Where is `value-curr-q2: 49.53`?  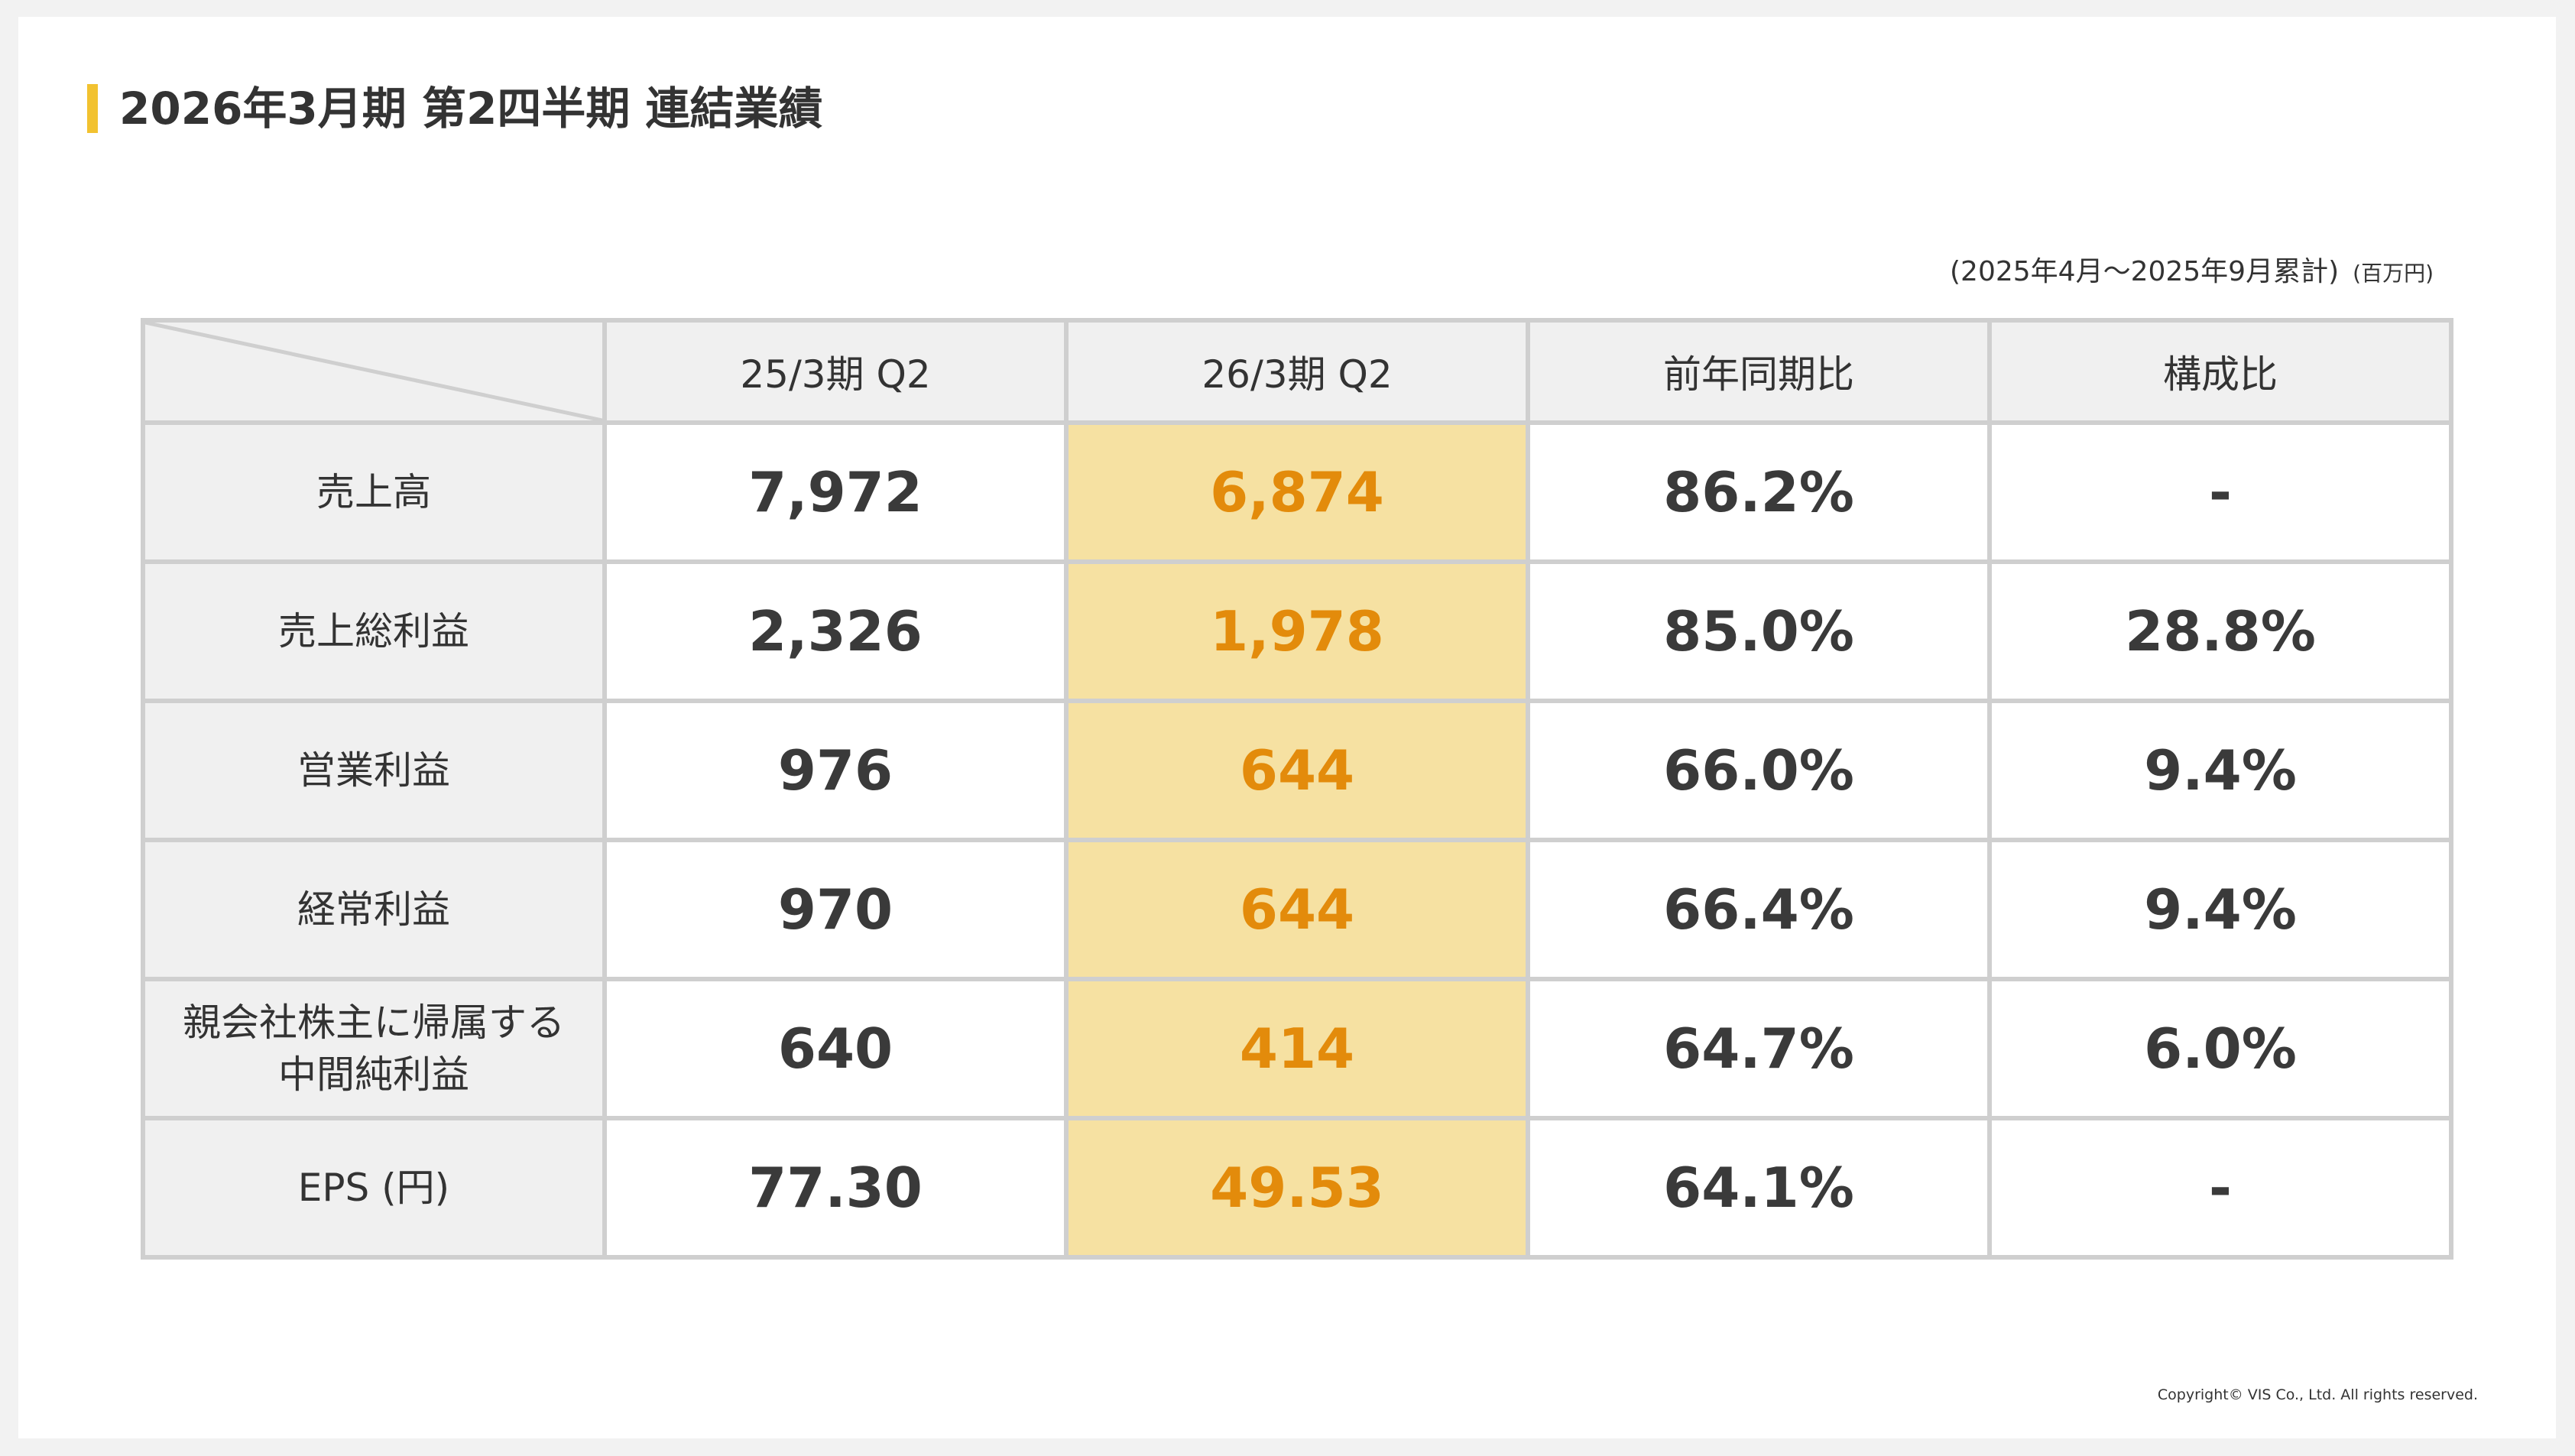
value-curr-q2: 49.53 is located at coordinates (1297, 1188).